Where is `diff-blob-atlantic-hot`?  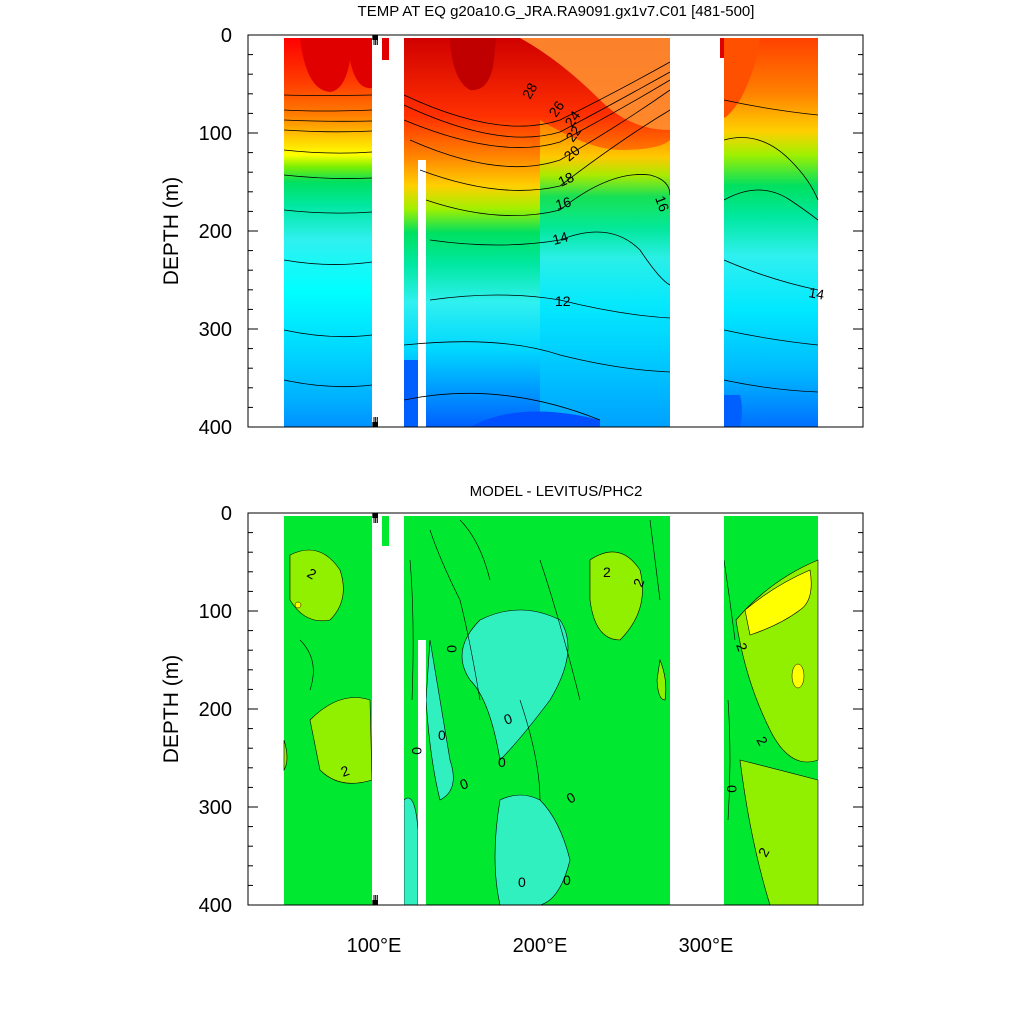 diff-blob-atlantic-hot is located at coordinates (778, 602).